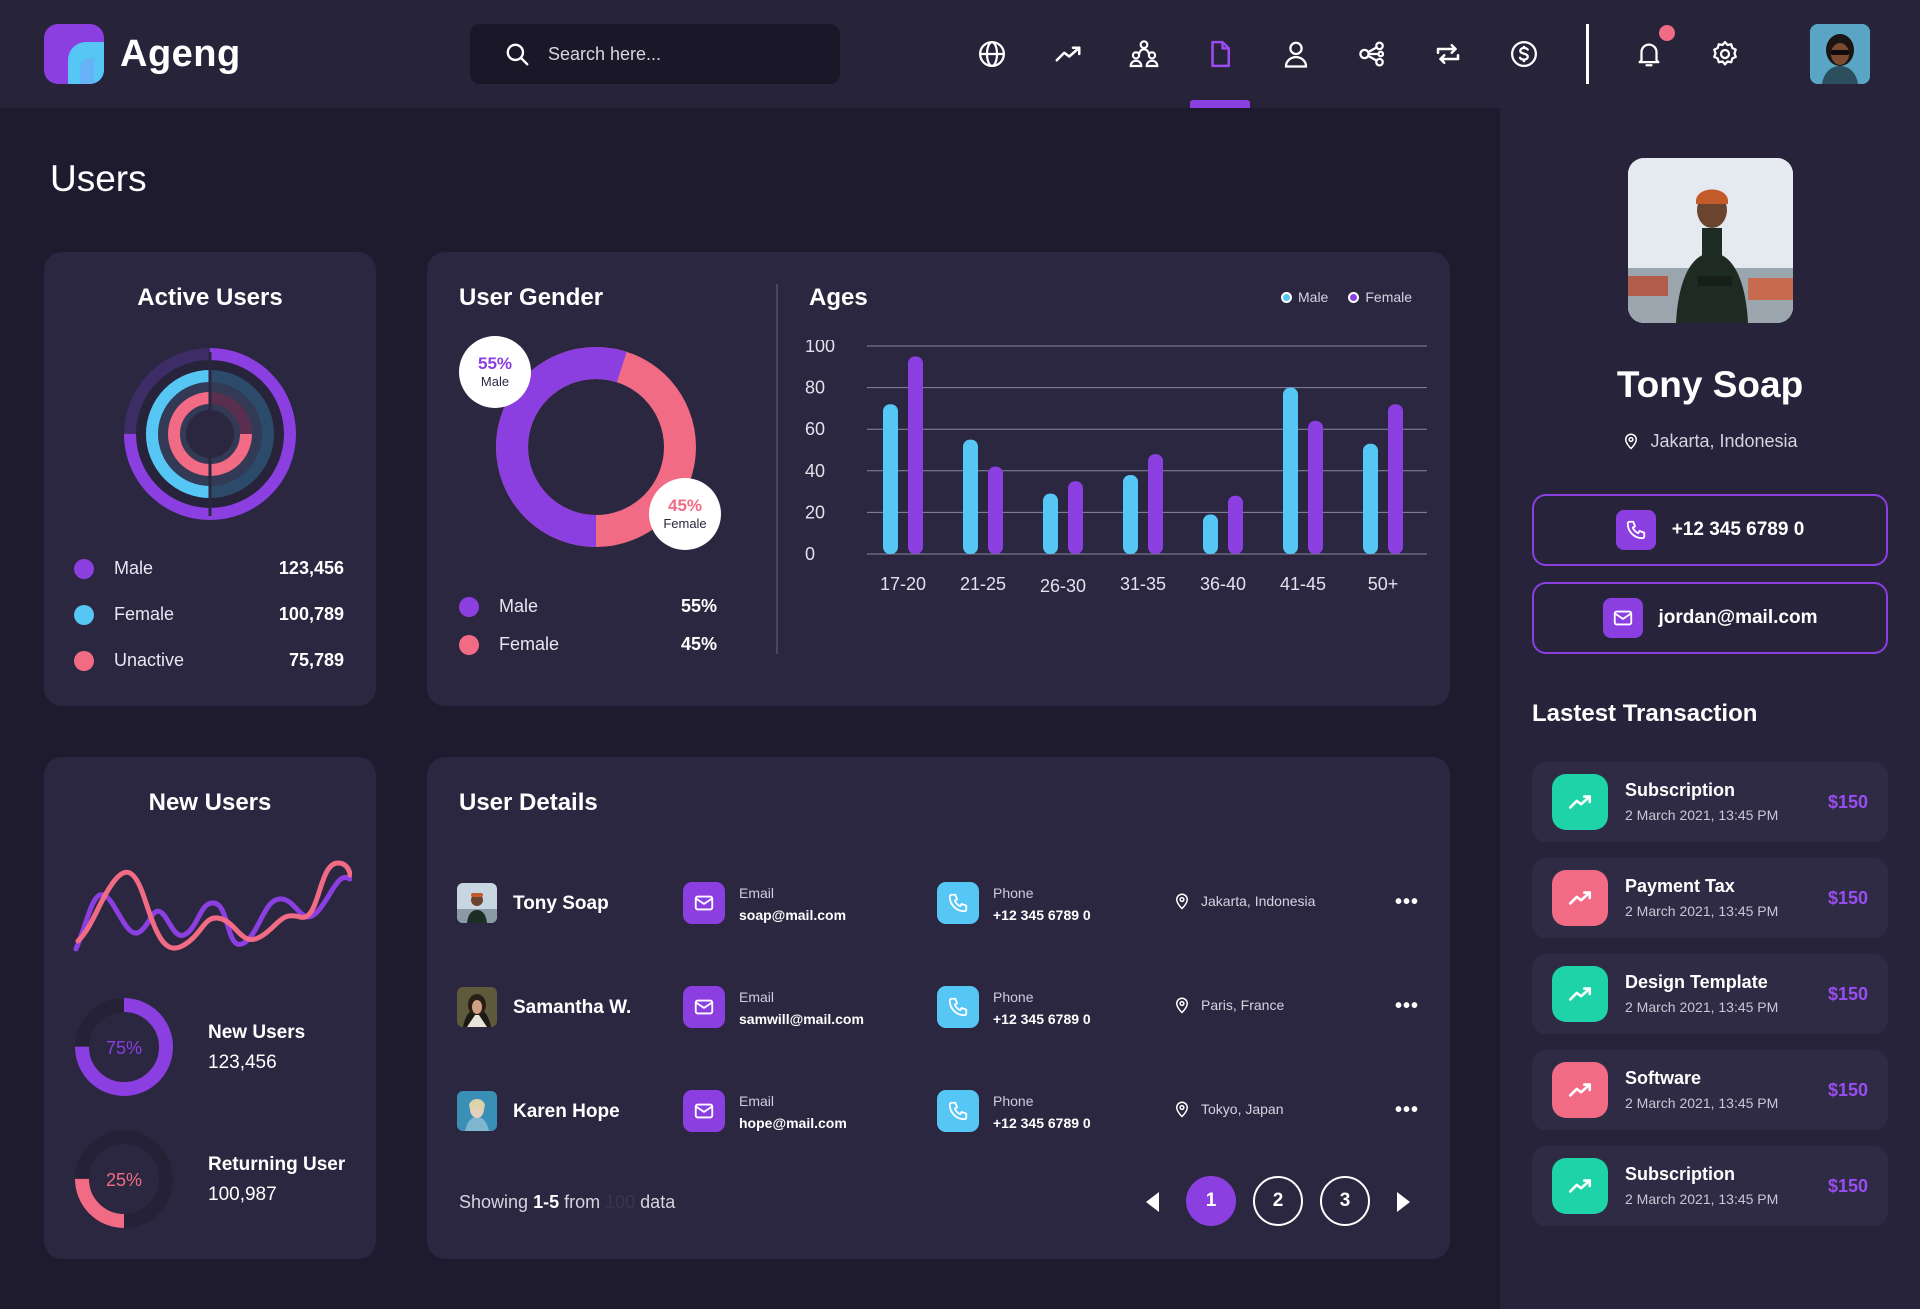  I want to click on app-logo: Ageng, so click(142, 54).